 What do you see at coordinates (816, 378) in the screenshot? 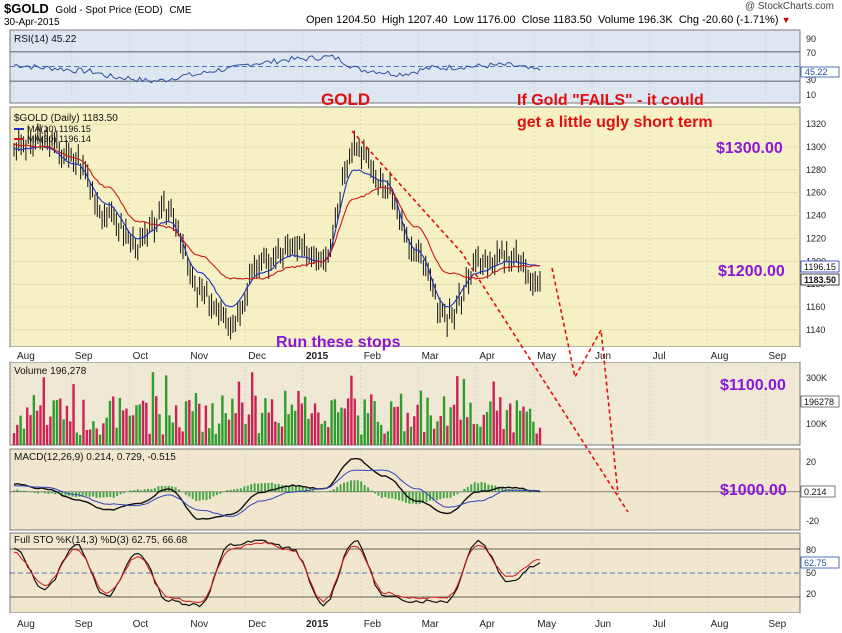
I see `volume-y-tick: 300K` at bounding box center [816, 378].